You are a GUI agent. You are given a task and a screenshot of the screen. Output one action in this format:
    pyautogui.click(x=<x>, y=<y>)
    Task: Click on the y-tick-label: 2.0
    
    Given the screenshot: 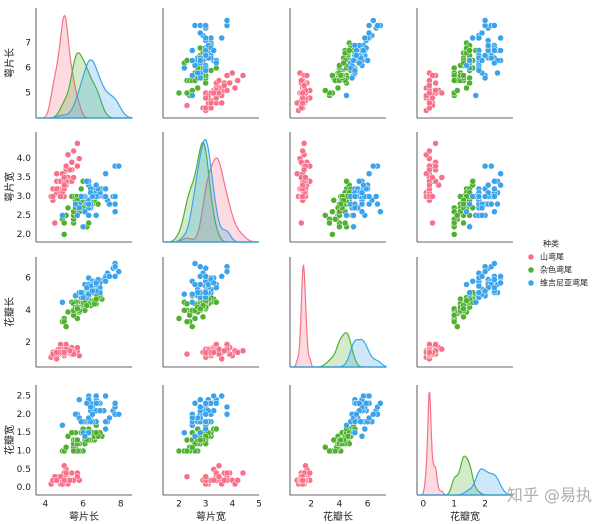 What is the action you would take?
    pyautogui.click(x=24, y=415)
    